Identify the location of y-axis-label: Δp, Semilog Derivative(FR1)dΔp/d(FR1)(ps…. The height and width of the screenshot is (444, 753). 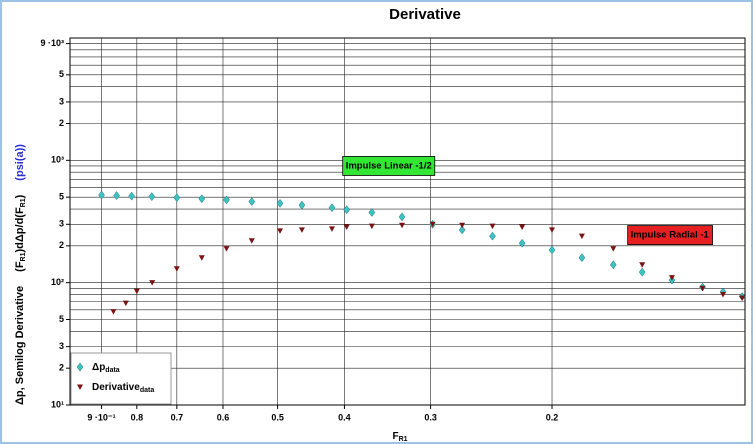
(20, 274).